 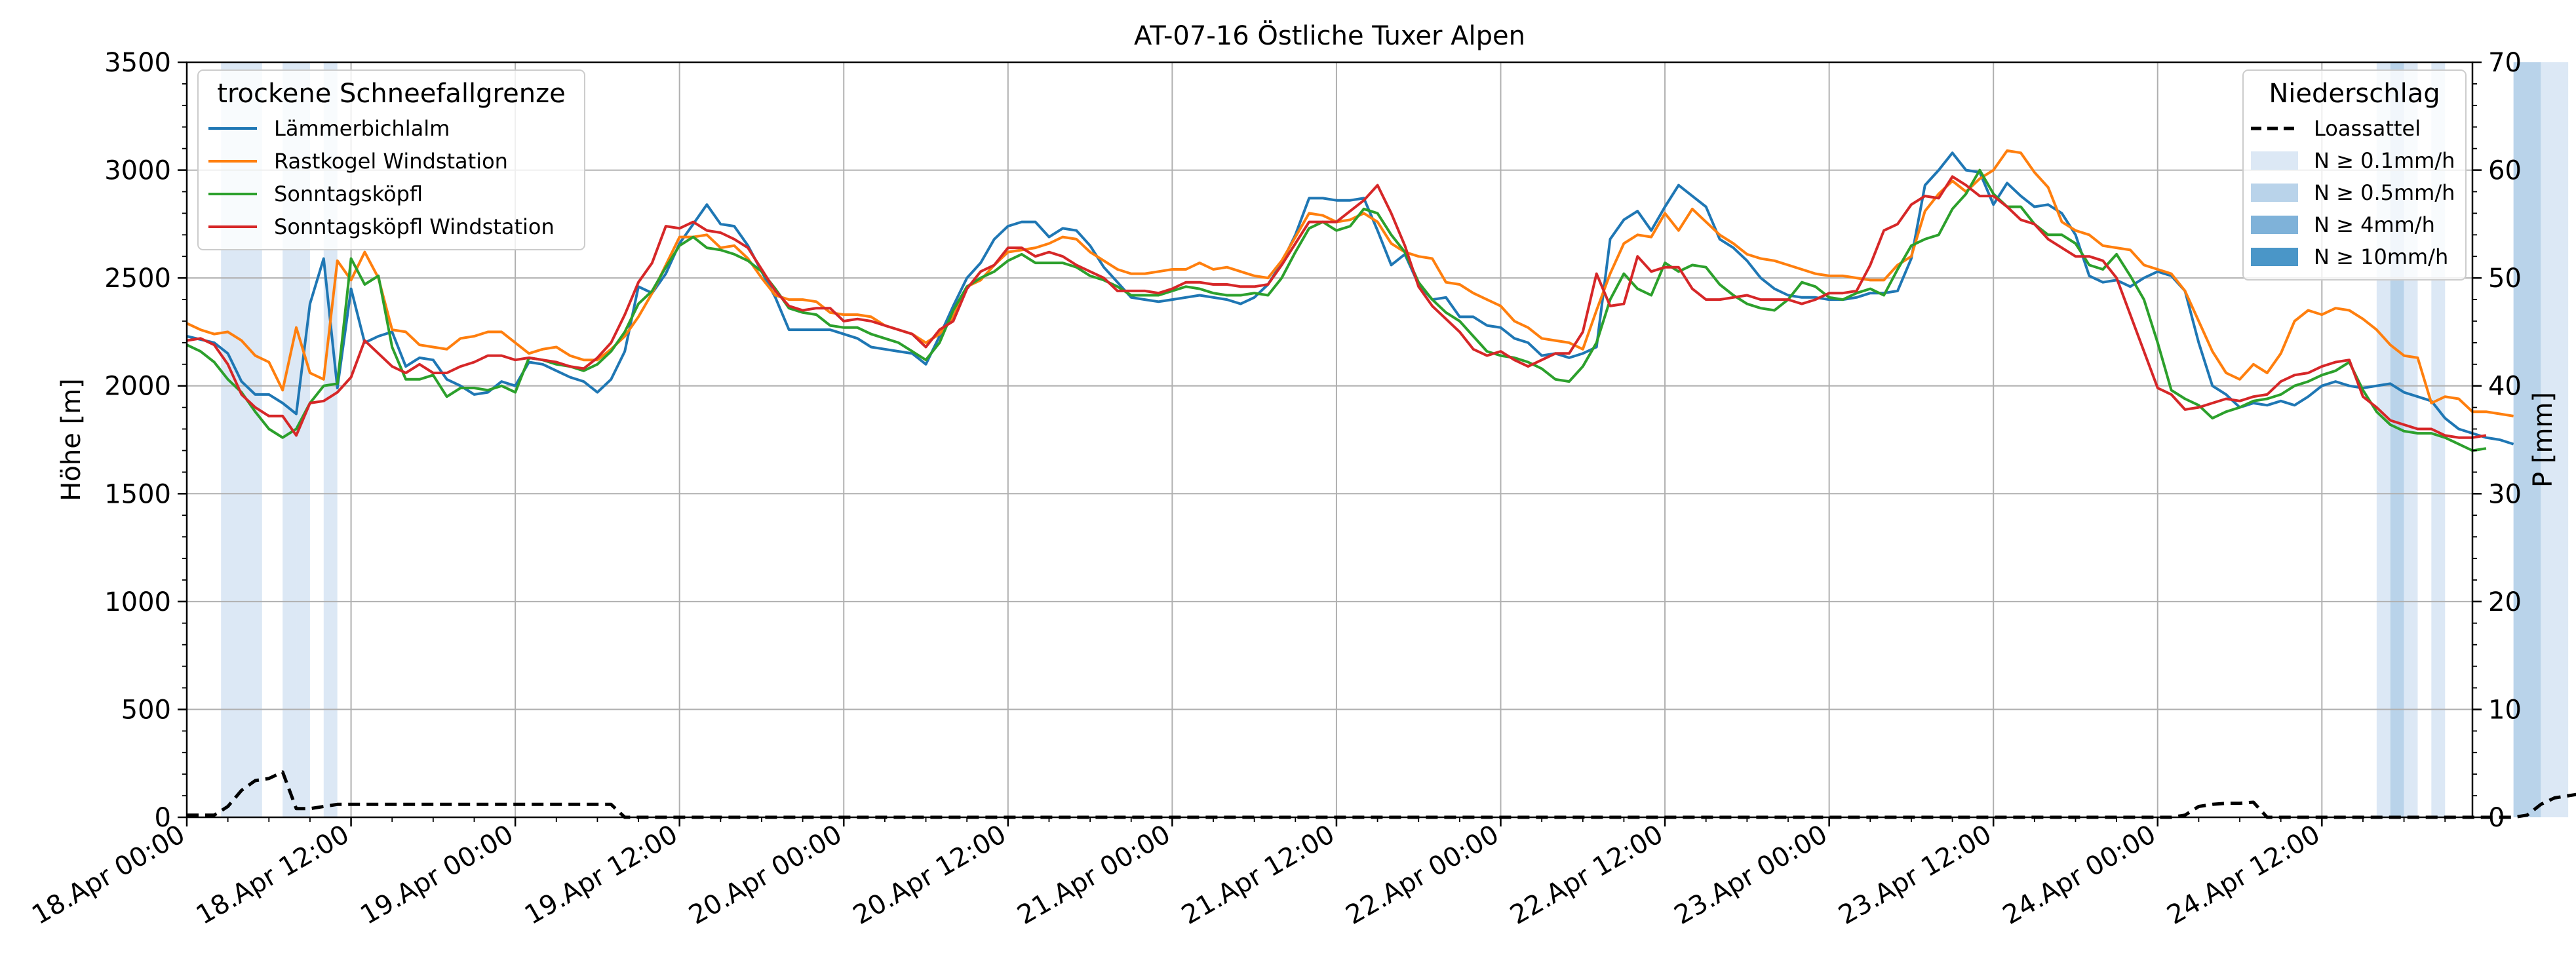 What do you see at coordinates (137, 171) in the screenshot?
I see `y-tick-label: 3000` at bounding box center [137, 171].